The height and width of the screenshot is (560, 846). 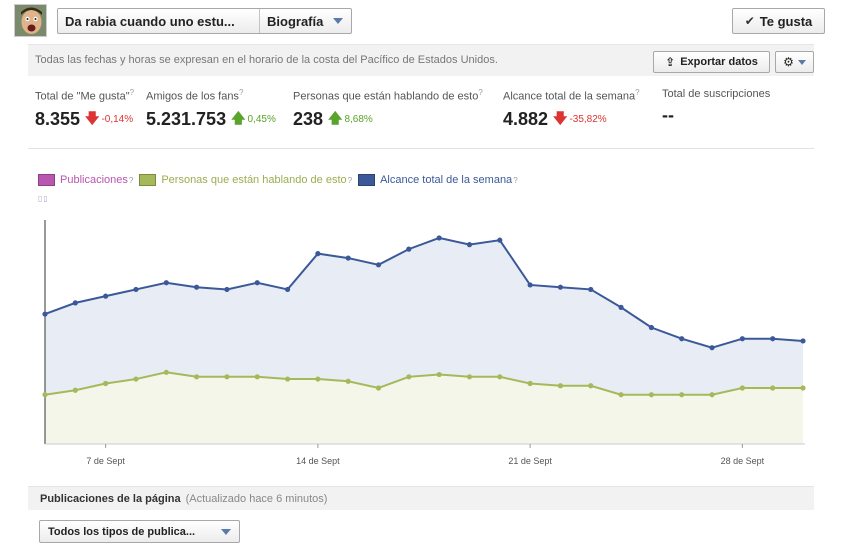 What do you see at coordinates (305, 21) in the screenshot?
I see `view-selector: Biografía` at bounding box center [305, 21].